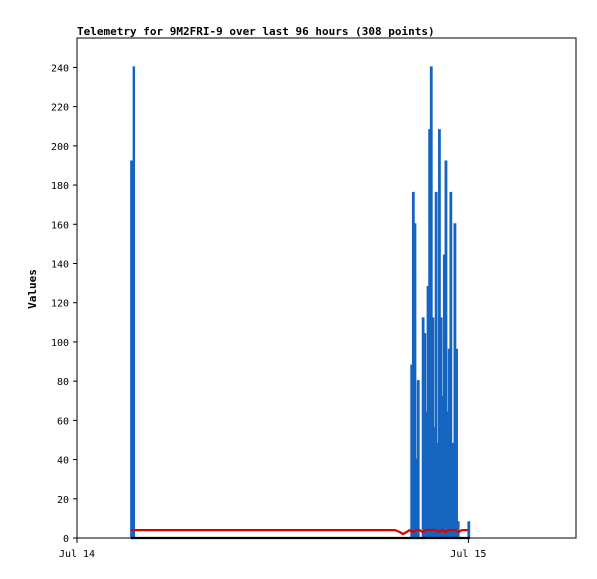 The width and height of the screenshot is (597, 579). What do you see at coordinates (272, 549) in the screenshot?
I see `x-axis: Jul 14 Jul 15` at bounding box center [272, 549].